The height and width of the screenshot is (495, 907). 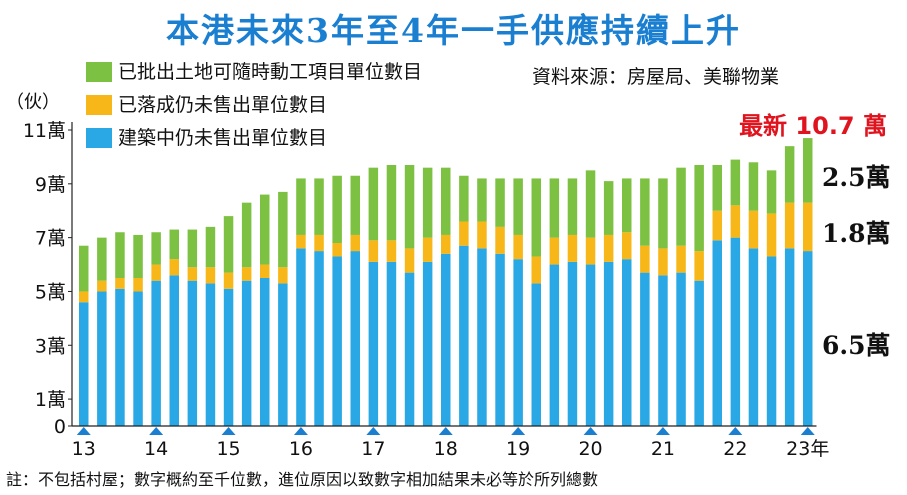 I want to click on y-tick-label: 11萬, so click(x=44, y=131).